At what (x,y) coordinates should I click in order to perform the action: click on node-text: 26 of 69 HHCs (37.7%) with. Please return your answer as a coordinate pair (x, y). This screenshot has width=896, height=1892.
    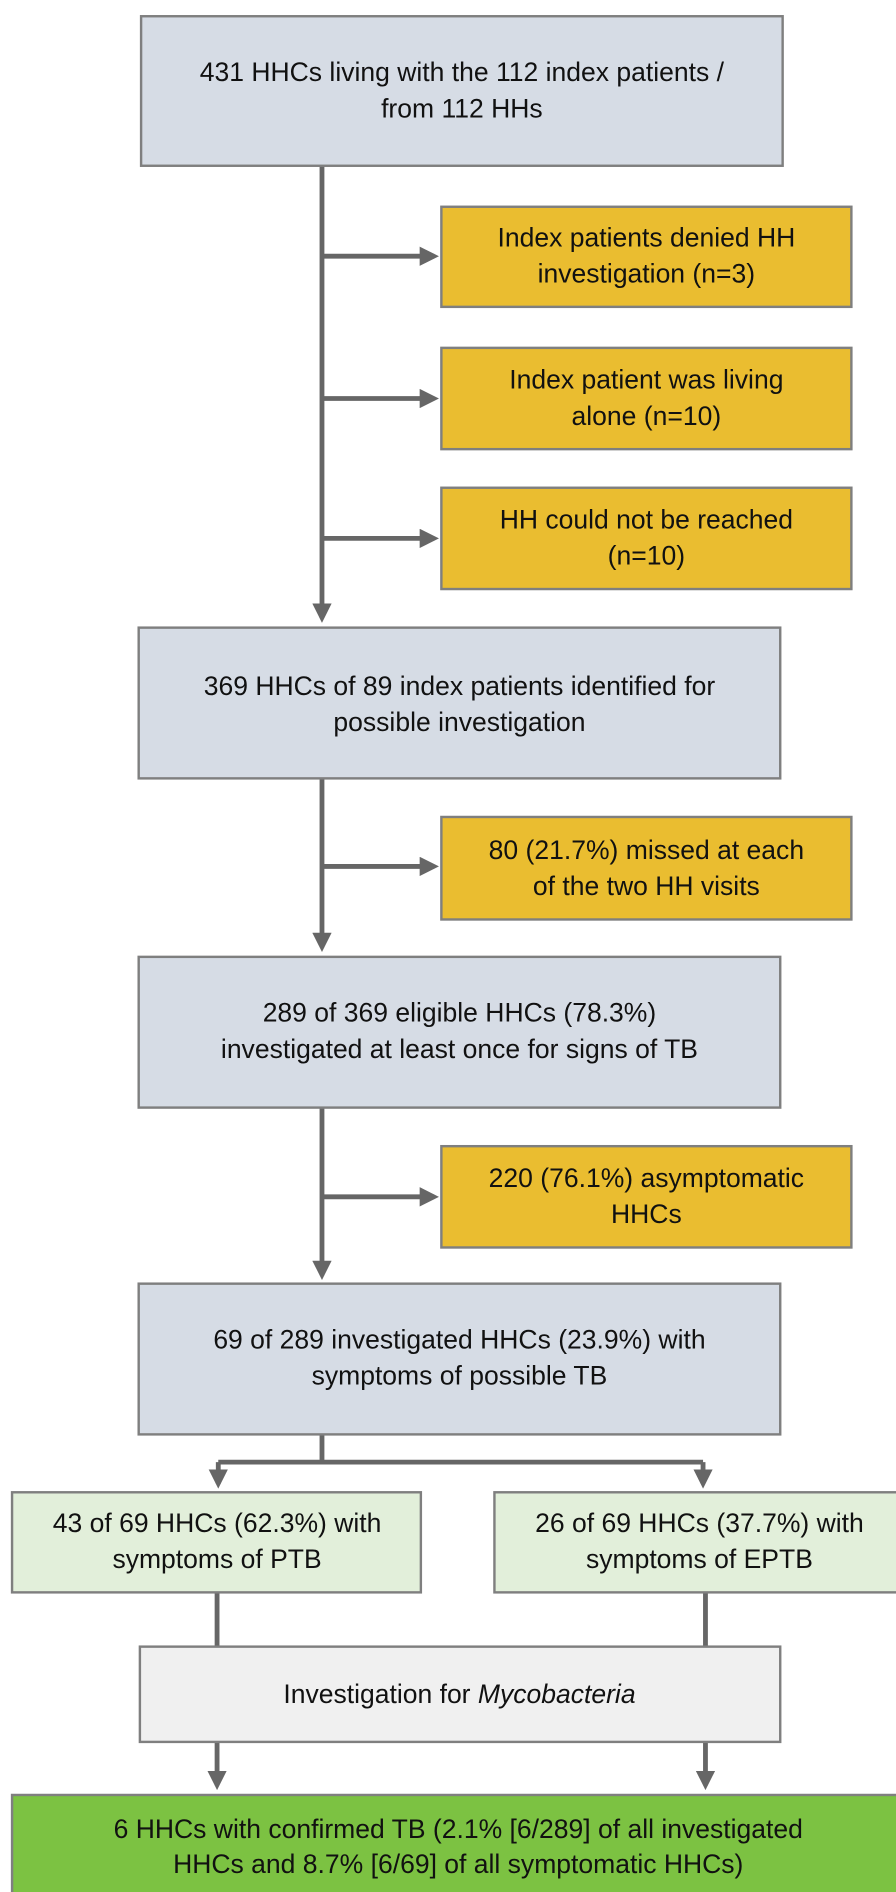
    Looking at the image, I should click on (699, 1523).